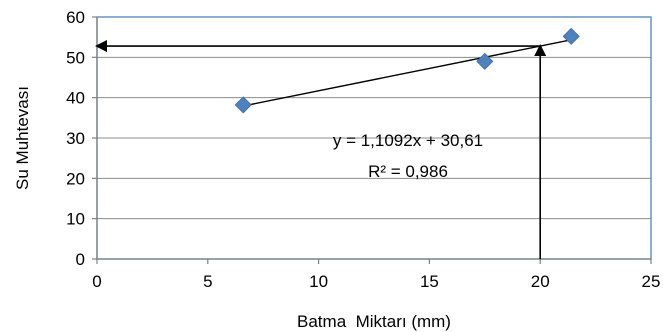 Image resolution: width=663 pixels, height=332 pixels. What do you see at coordinates (75, 17) in the screenshot?
I see `y-tick-label: 60` at bounding box center [75, 17].